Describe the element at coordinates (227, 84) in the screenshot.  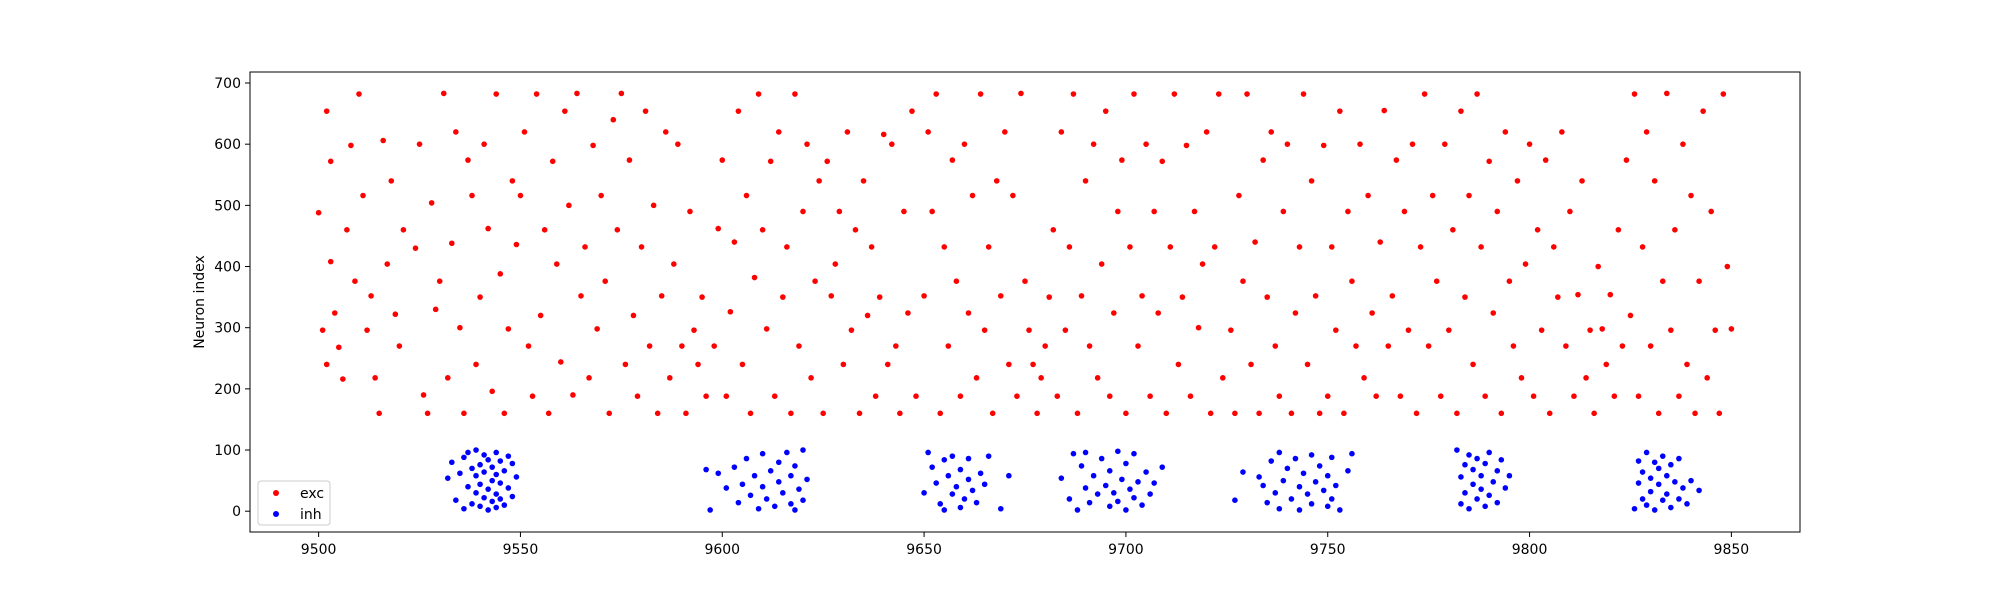
I see `y-tick-label: 700` at that location.